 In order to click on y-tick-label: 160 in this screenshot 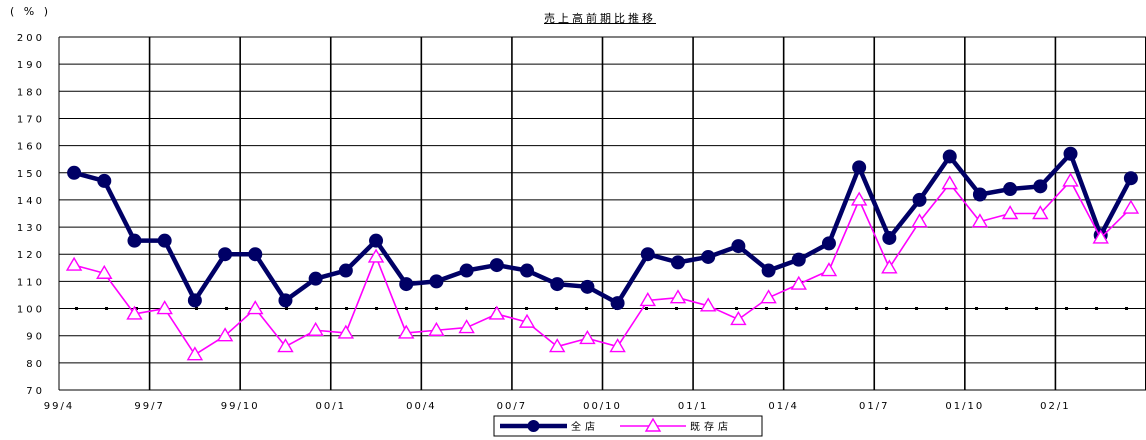, I will do `click(31, 147)`.